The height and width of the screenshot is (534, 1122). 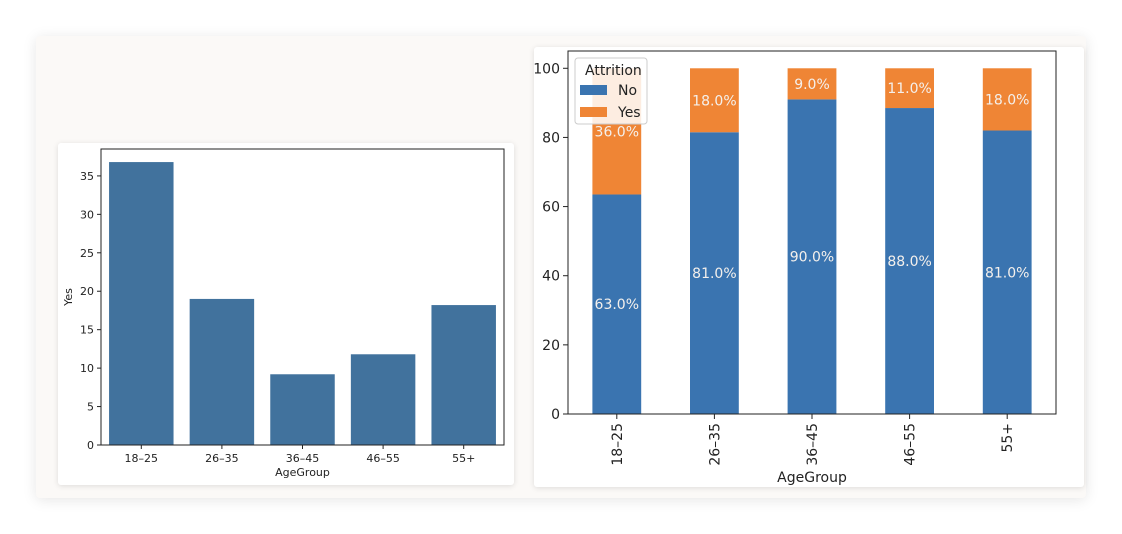 I want to click on legend-swatch-yes, so click(x=593, y=112).